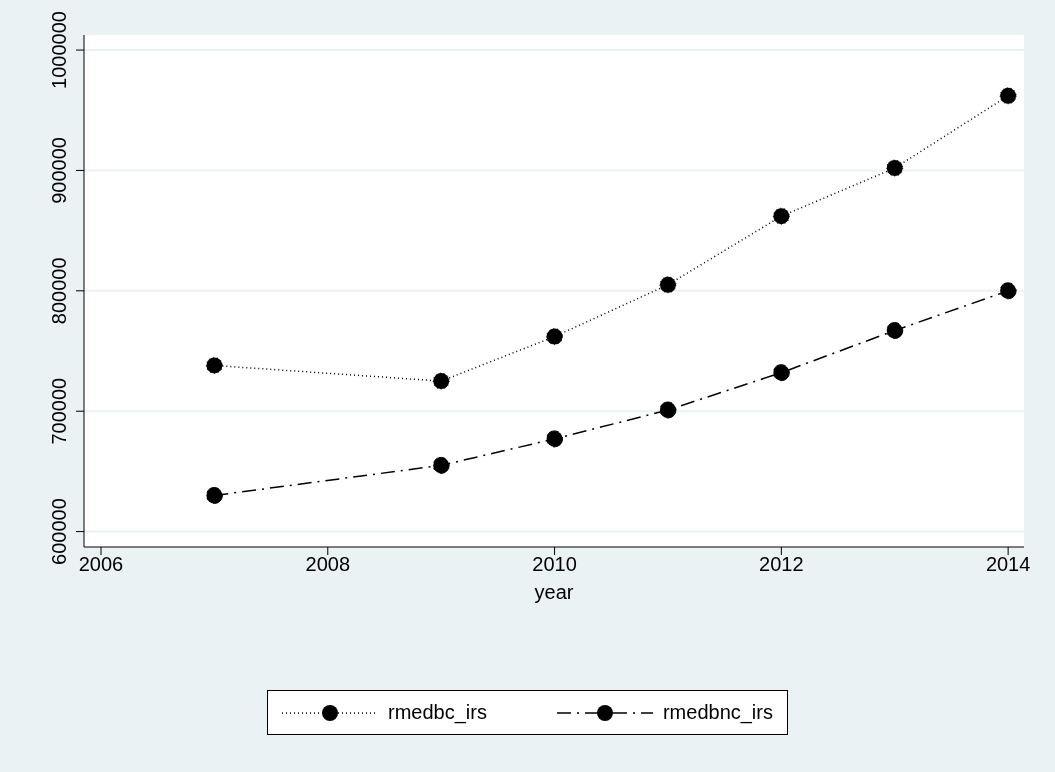 This screenshot has height=772, width=1055. Describe the element at coordinates (554, 592) in the screenshot. I see `x-axis-title: year` at that location.